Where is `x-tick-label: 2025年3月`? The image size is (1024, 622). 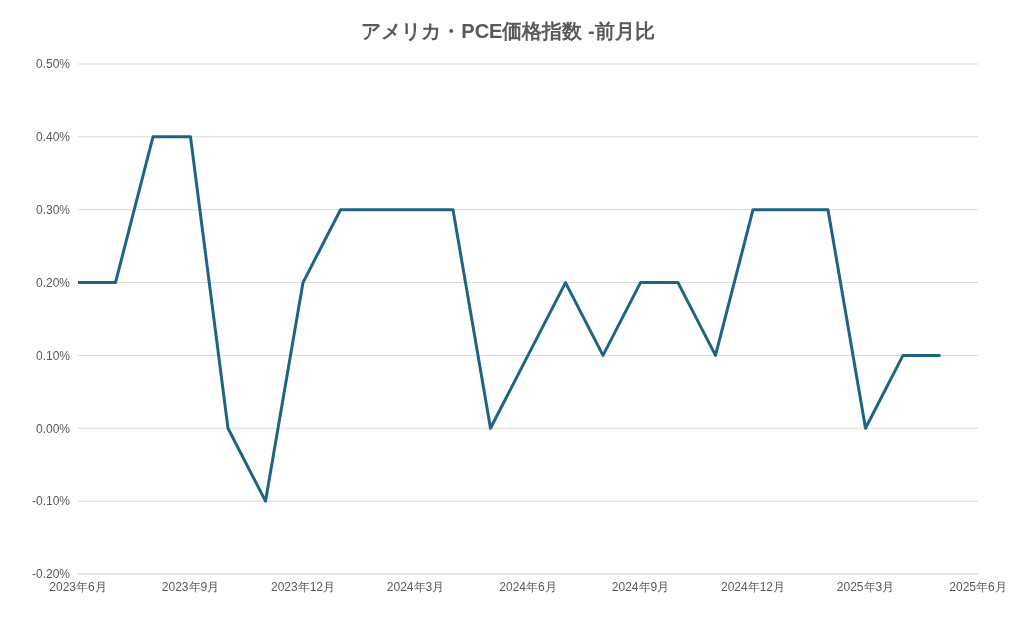
x-tick-label: 2025年3月 is located at coordinates (865, 586).